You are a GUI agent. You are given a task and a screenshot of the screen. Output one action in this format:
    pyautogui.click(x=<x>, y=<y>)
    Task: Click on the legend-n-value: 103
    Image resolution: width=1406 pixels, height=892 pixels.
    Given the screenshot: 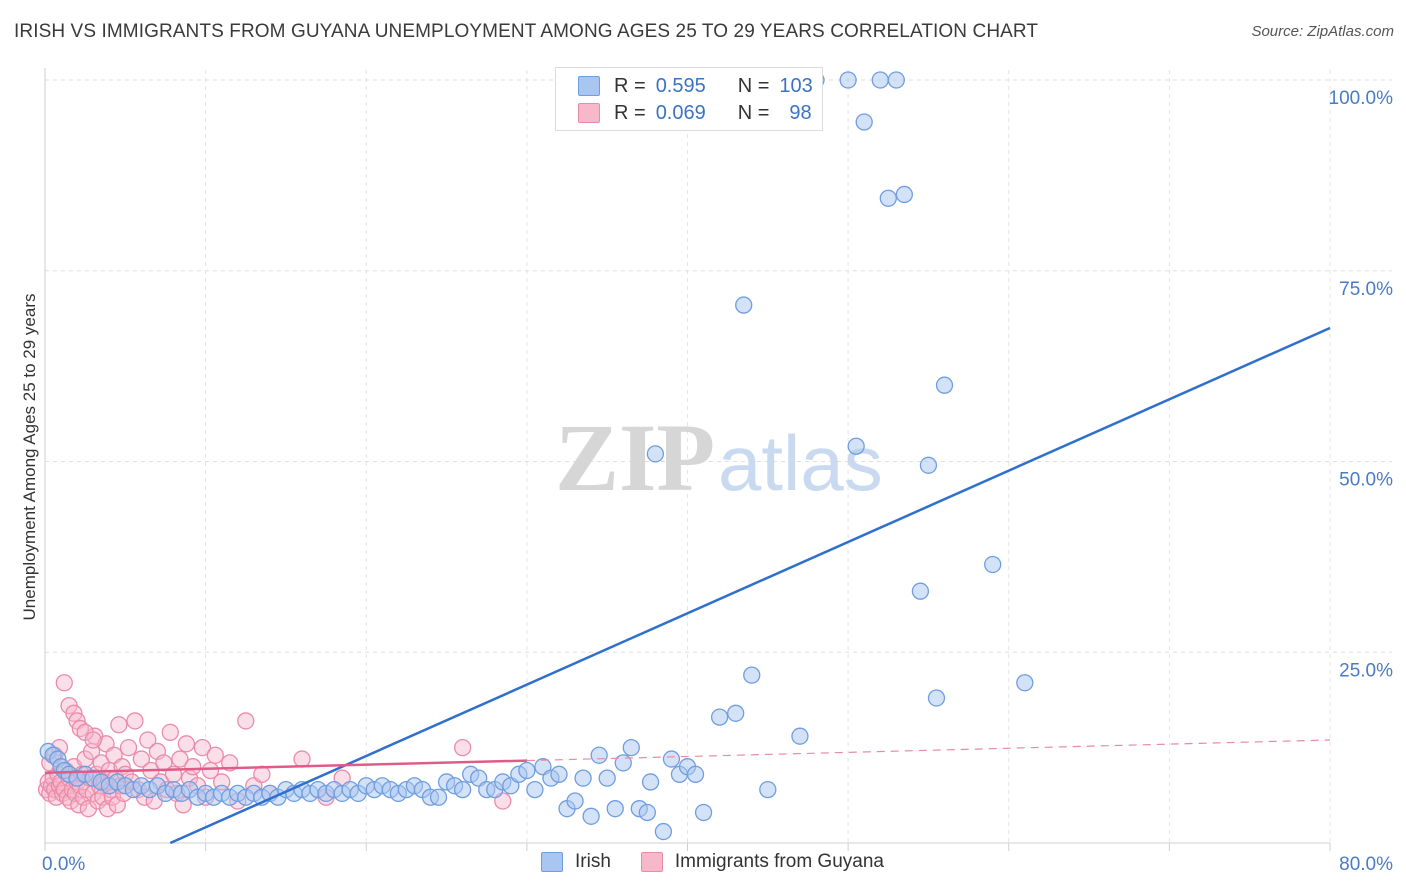 What is the action you would take?
    pyautogui.click(x=796, y=85)
    